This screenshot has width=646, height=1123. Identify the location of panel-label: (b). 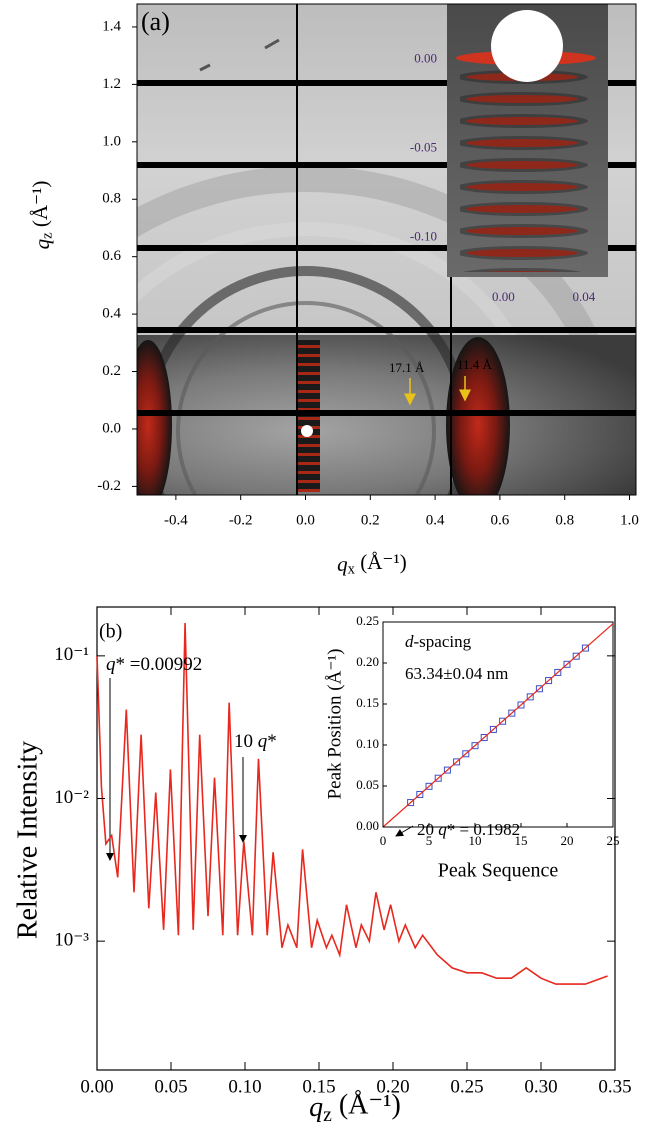
(110, 632).